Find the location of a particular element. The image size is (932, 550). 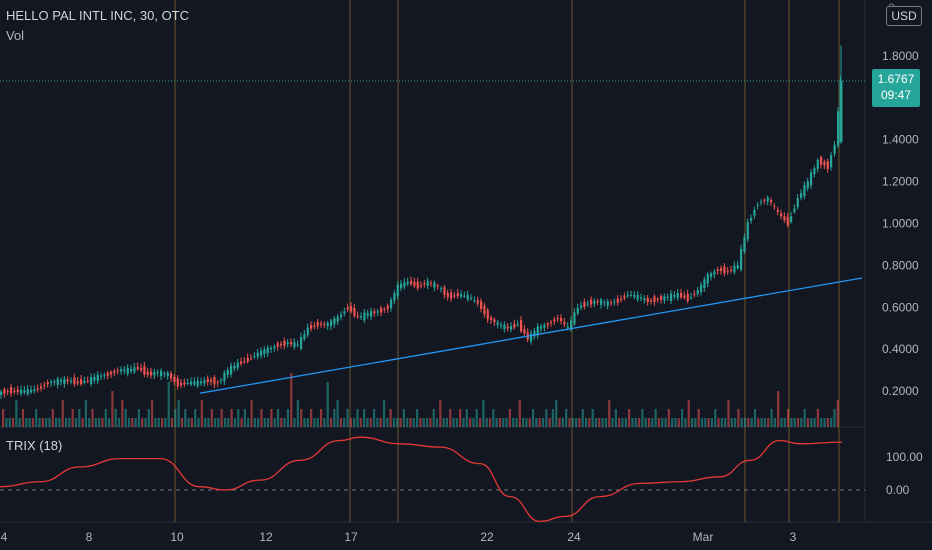

price-tick-label: 0.2000 is located at coordinates (900, 391).